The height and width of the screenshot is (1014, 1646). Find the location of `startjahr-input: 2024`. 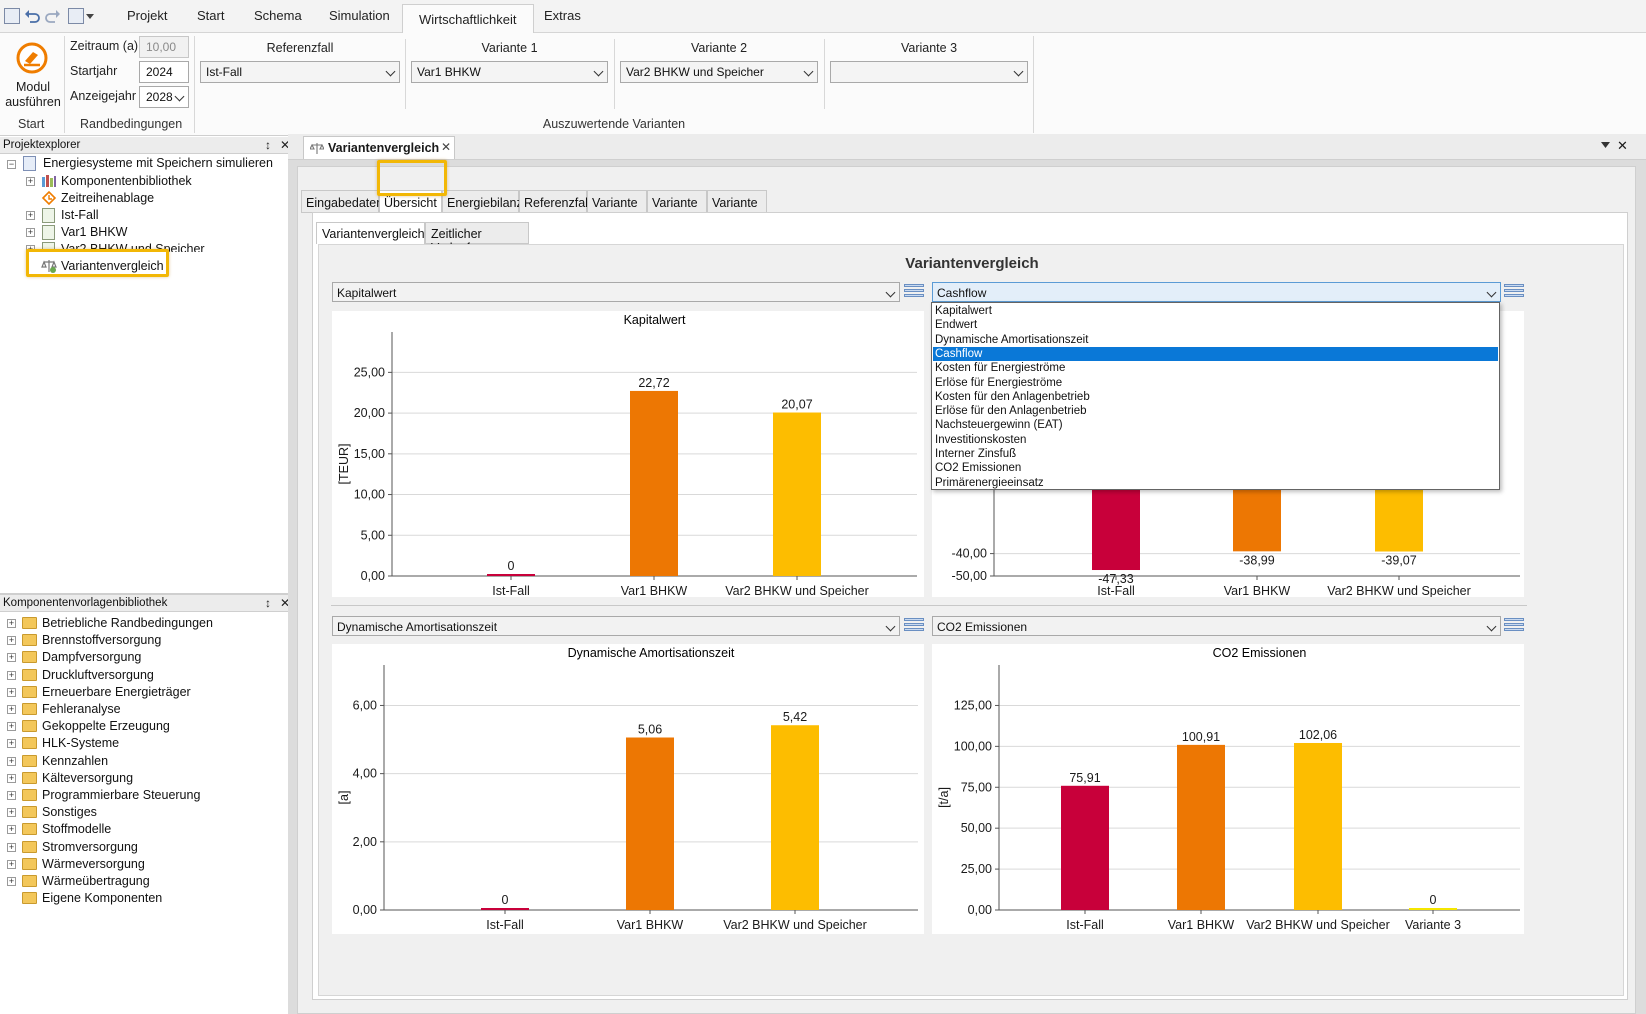

startjahr-input: 2024 is located at coordinates (164, 72).